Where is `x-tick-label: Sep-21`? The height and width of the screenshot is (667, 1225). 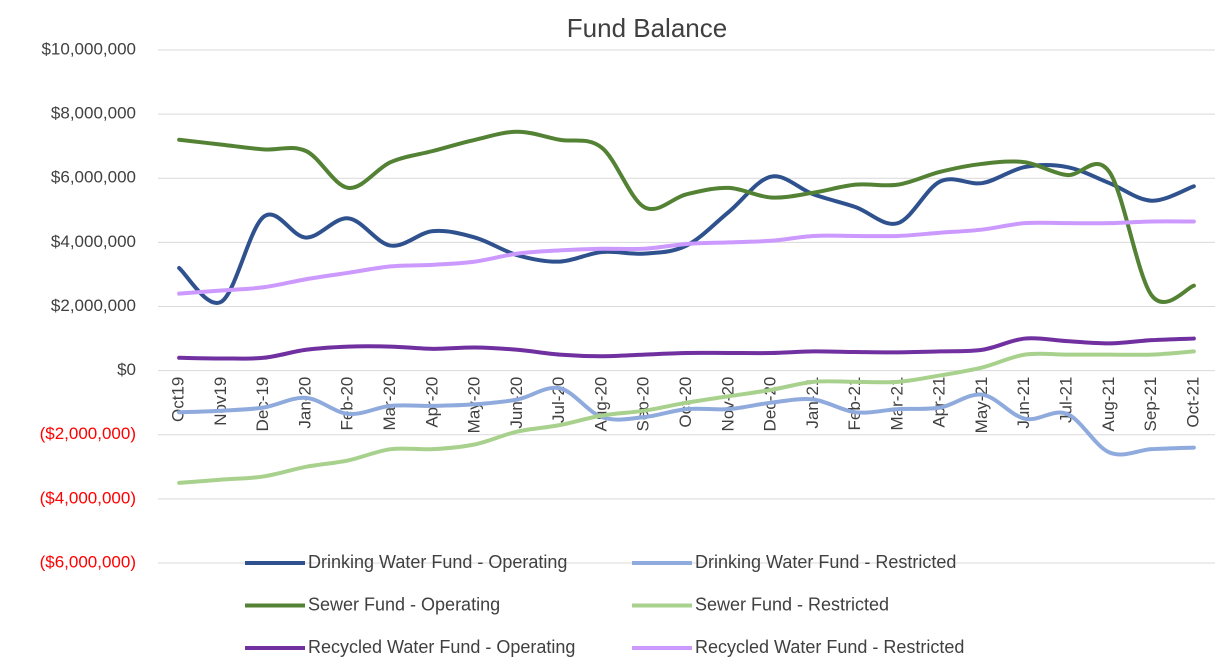
x-tick-label: Sep-21 is located at coordinates (1150, 404).